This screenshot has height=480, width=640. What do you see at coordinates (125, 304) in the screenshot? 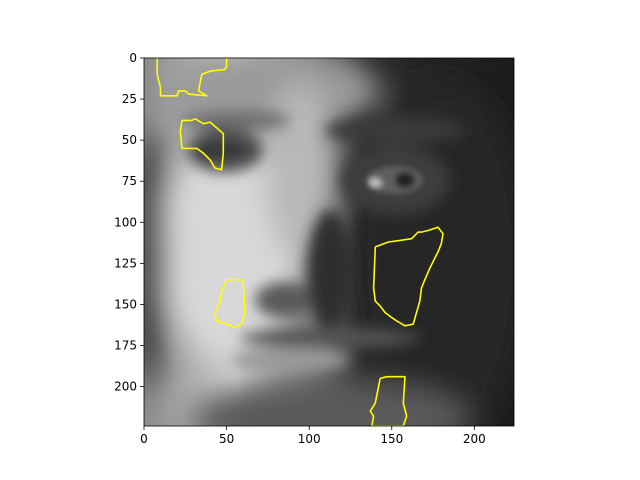
I see `y-tick-label: 150` at bounding box center [125, 304].